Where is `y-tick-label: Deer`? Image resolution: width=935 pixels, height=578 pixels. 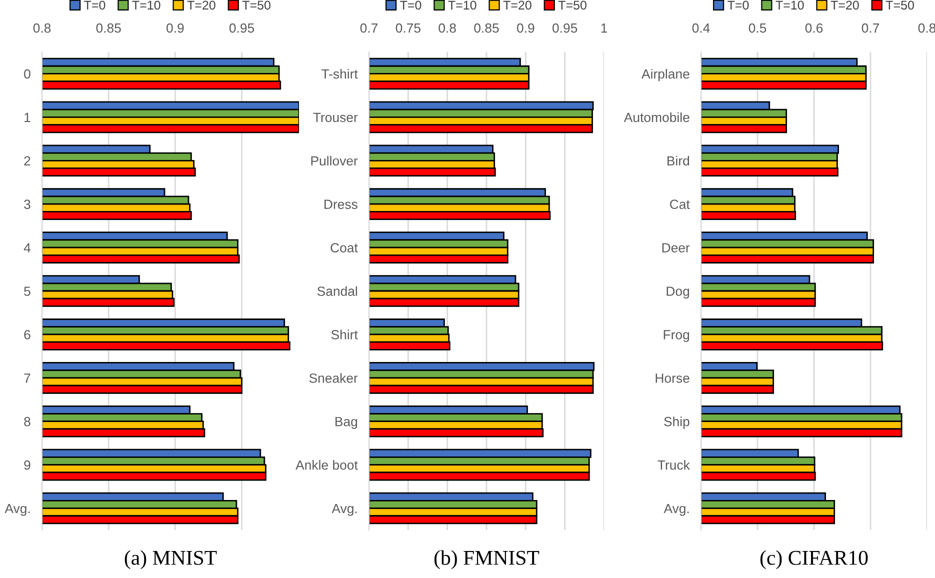 y-tick-label: Deer is located at coordinates (676, 247).